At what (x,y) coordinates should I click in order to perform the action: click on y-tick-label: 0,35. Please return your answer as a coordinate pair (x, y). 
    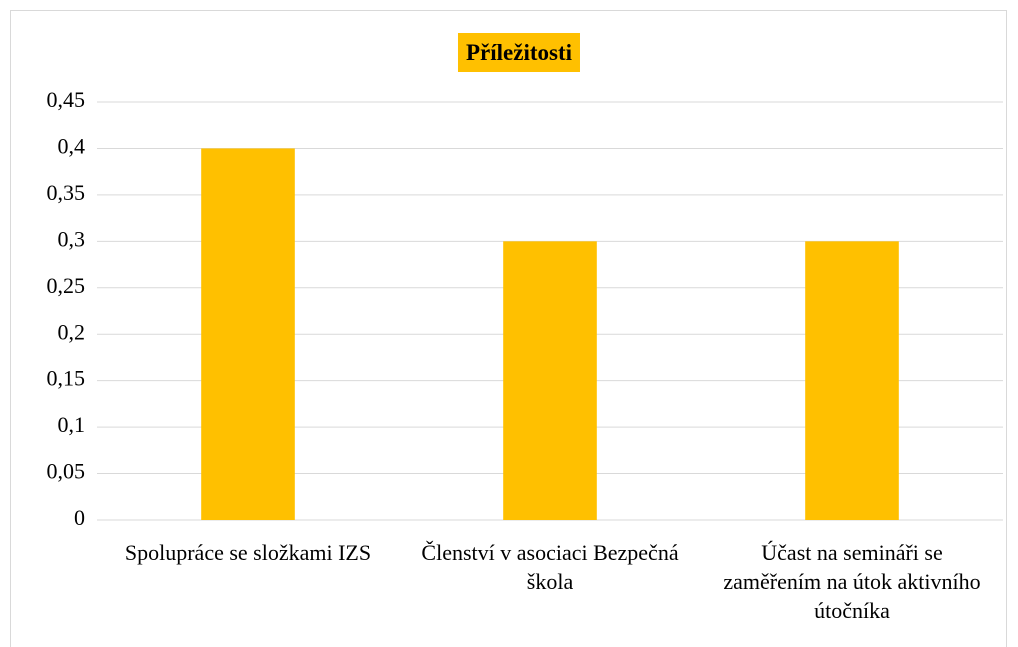
    Looking at the image, I should click on (66, 192).